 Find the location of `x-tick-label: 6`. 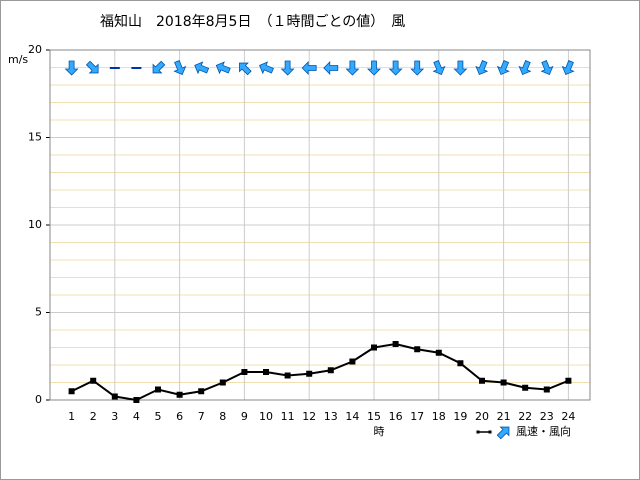

x-tick-label: 6 is located at coordinates (179, 416).